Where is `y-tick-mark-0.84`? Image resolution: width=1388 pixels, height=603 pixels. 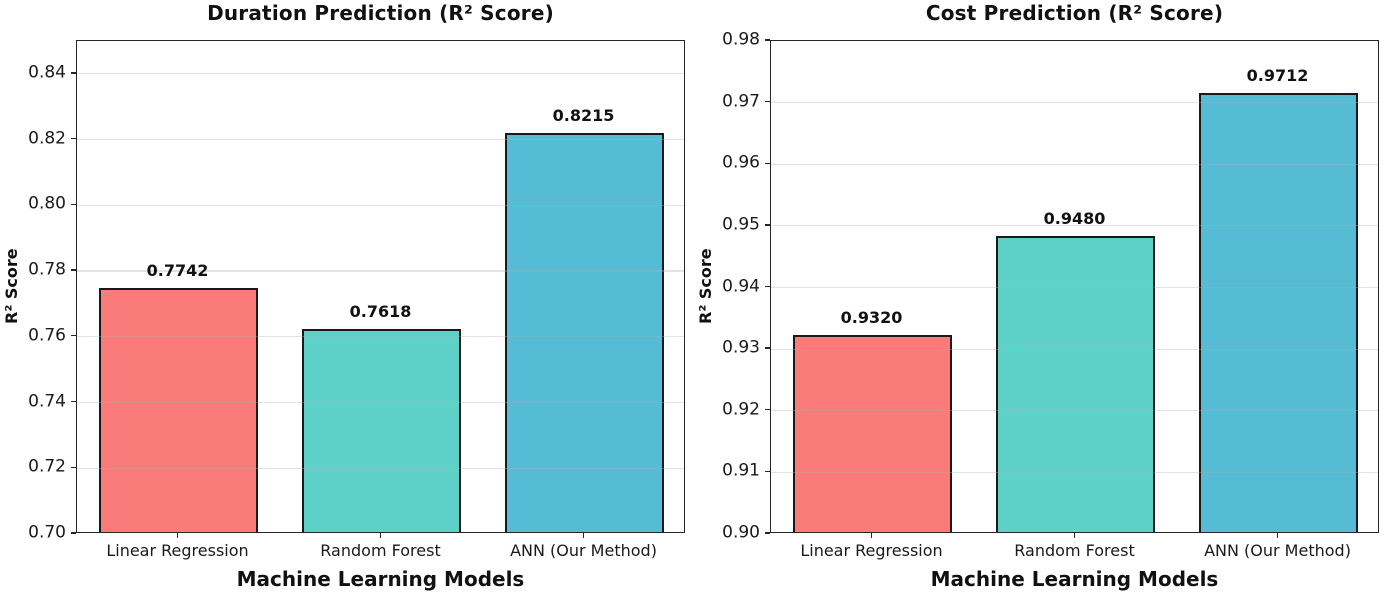
y-tick-mark-0.84 is located at coordinates (73, 73).